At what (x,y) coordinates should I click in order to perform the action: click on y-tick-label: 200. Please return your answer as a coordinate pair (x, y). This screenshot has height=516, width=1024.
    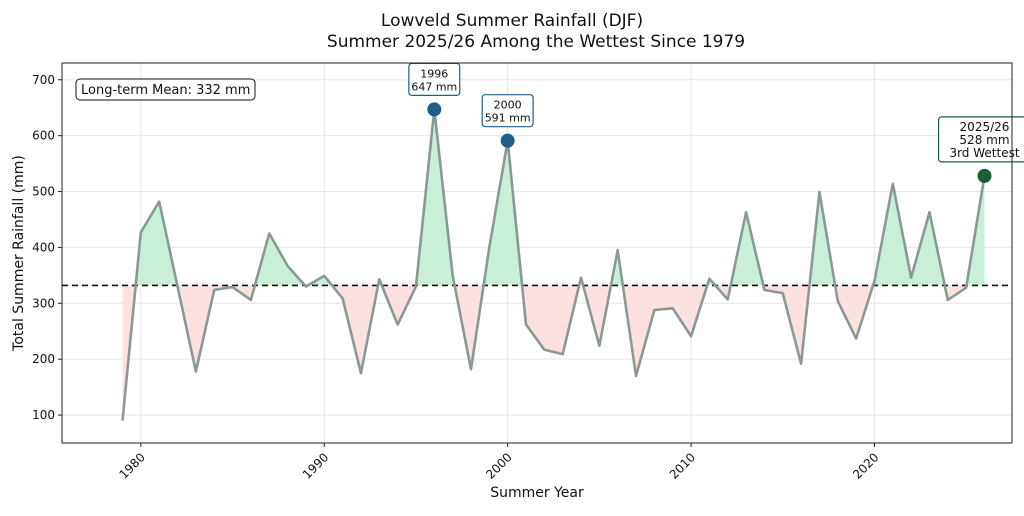
    Looking at the image, I should click on (43, 359).